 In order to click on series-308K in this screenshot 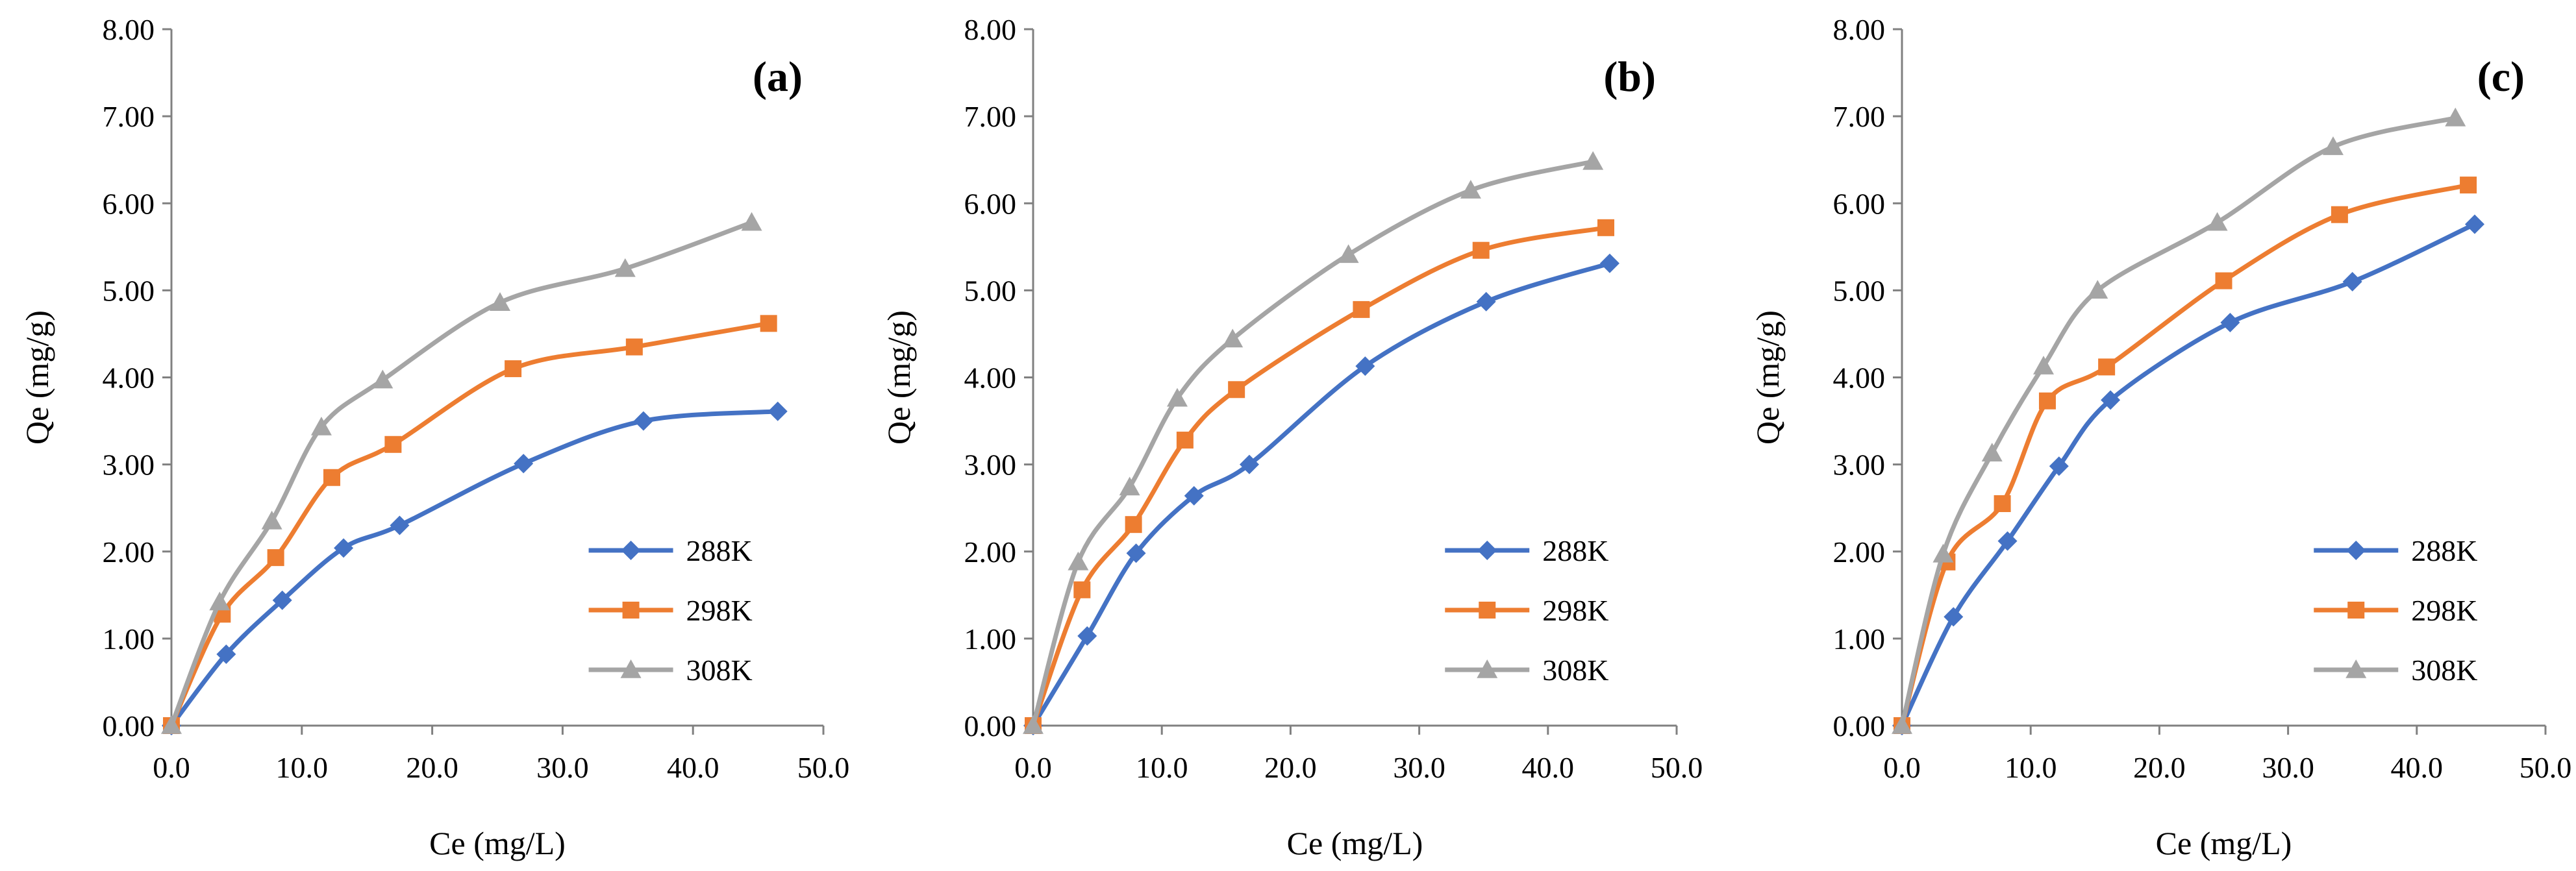, I will do `click(461, 473)`.